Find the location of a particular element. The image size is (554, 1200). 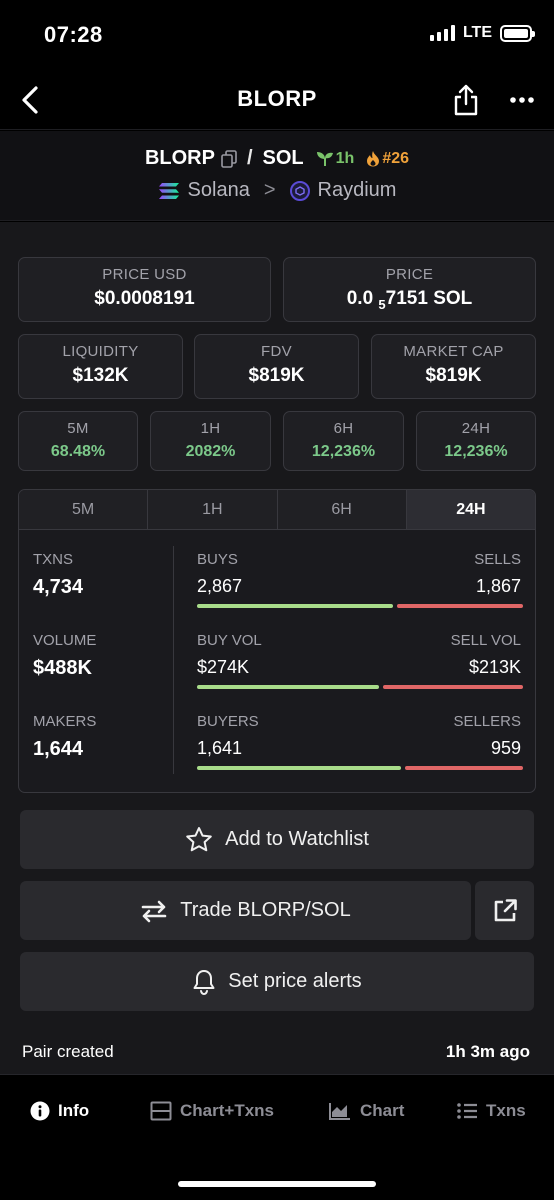

more-button is located at coordinates (522, 100).